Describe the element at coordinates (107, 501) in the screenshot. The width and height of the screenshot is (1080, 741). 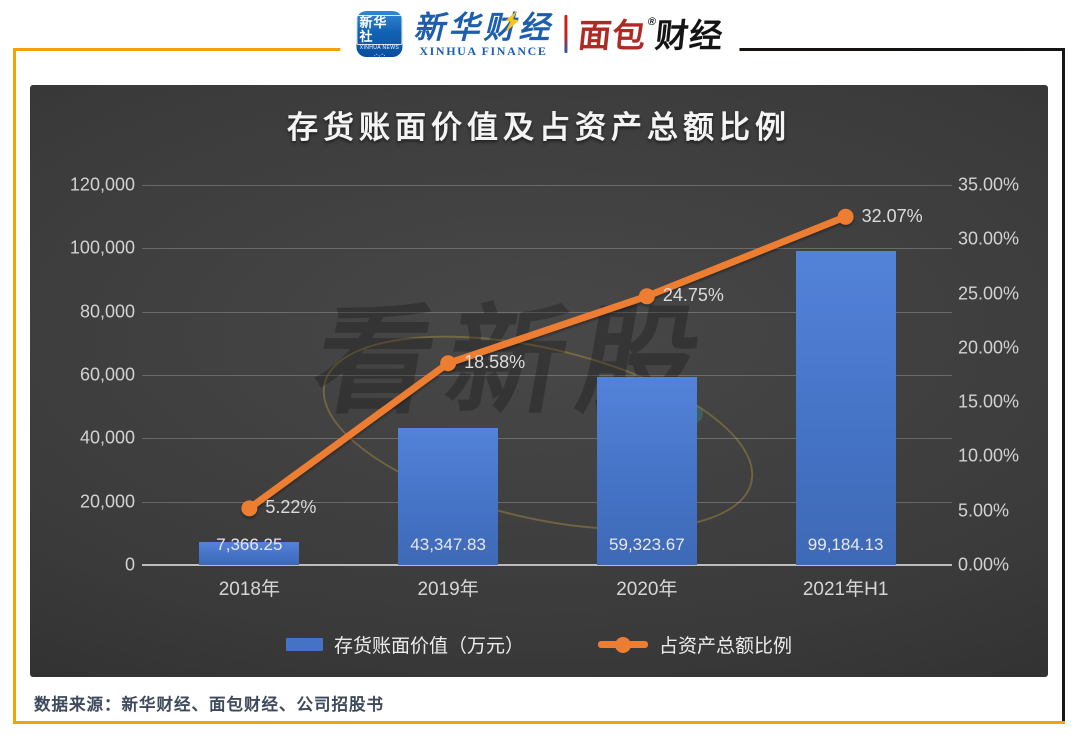
I see `y-axis-tick: 20,000` at that location.